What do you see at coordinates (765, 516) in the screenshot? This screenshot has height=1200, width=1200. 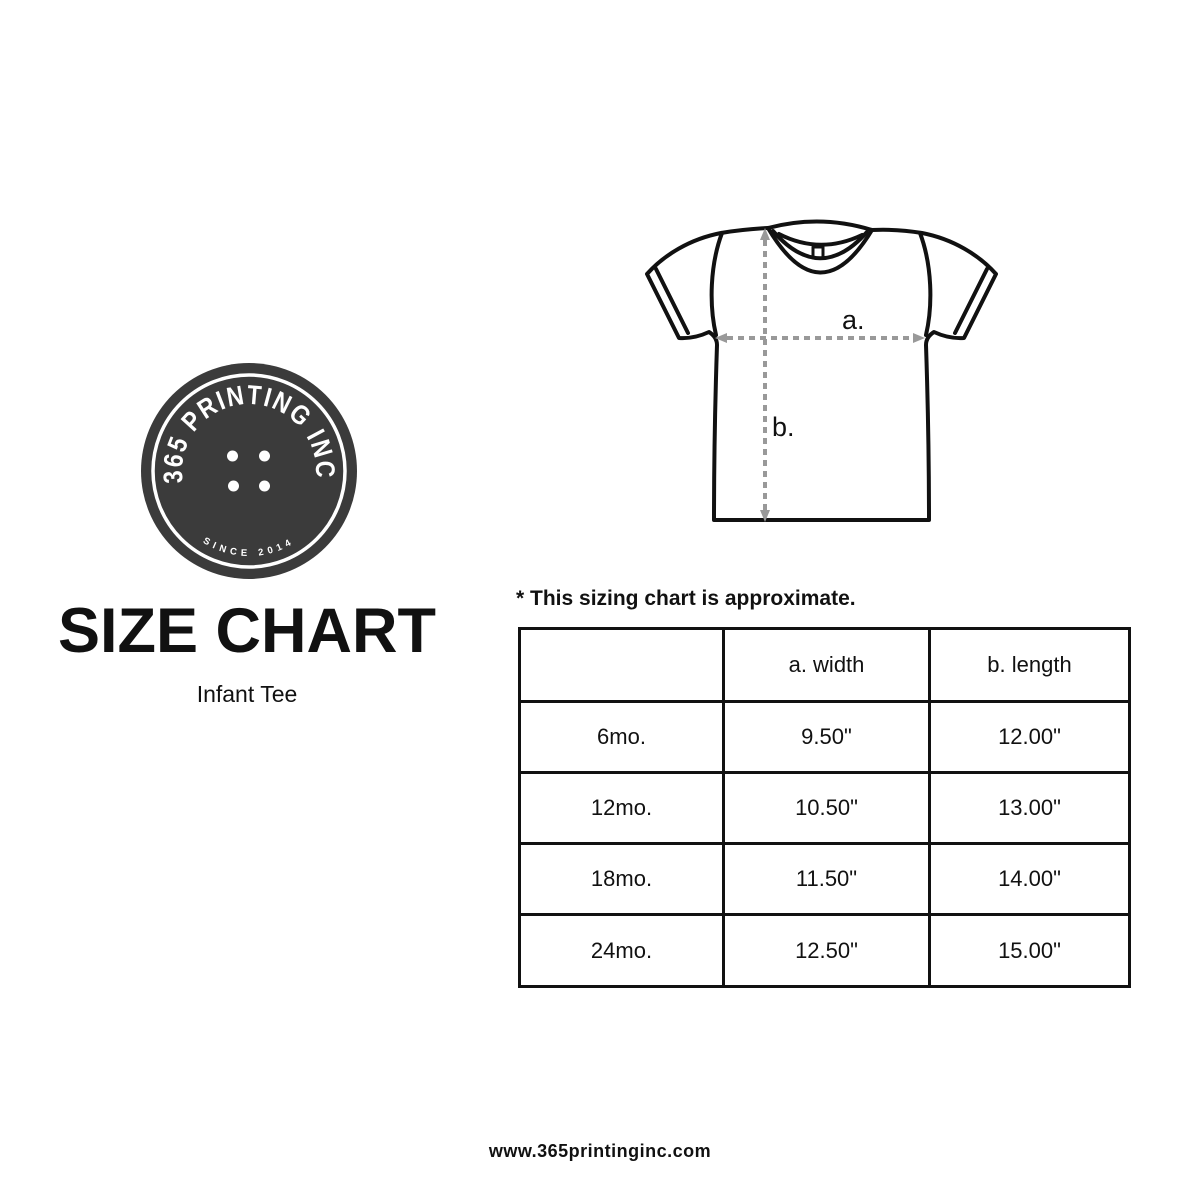 I see `arrowhead-down-icon` at bounding box center [765, 516].